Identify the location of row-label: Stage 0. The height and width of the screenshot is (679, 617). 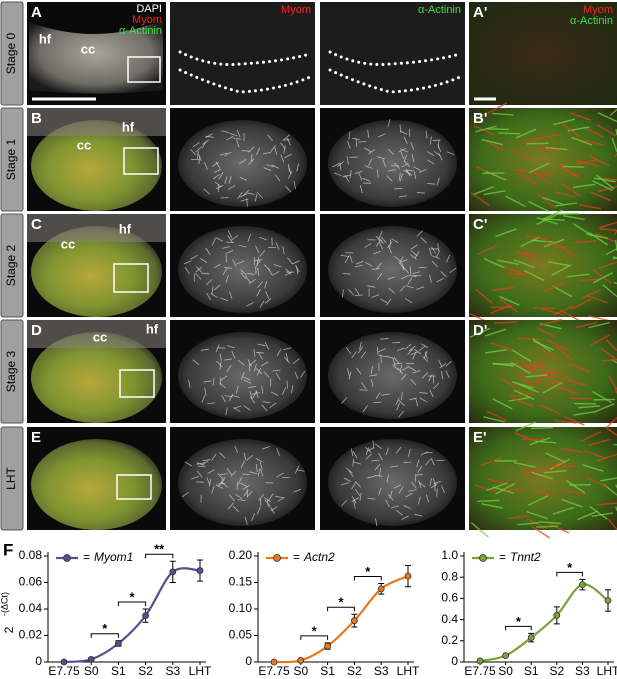
(11, 53).